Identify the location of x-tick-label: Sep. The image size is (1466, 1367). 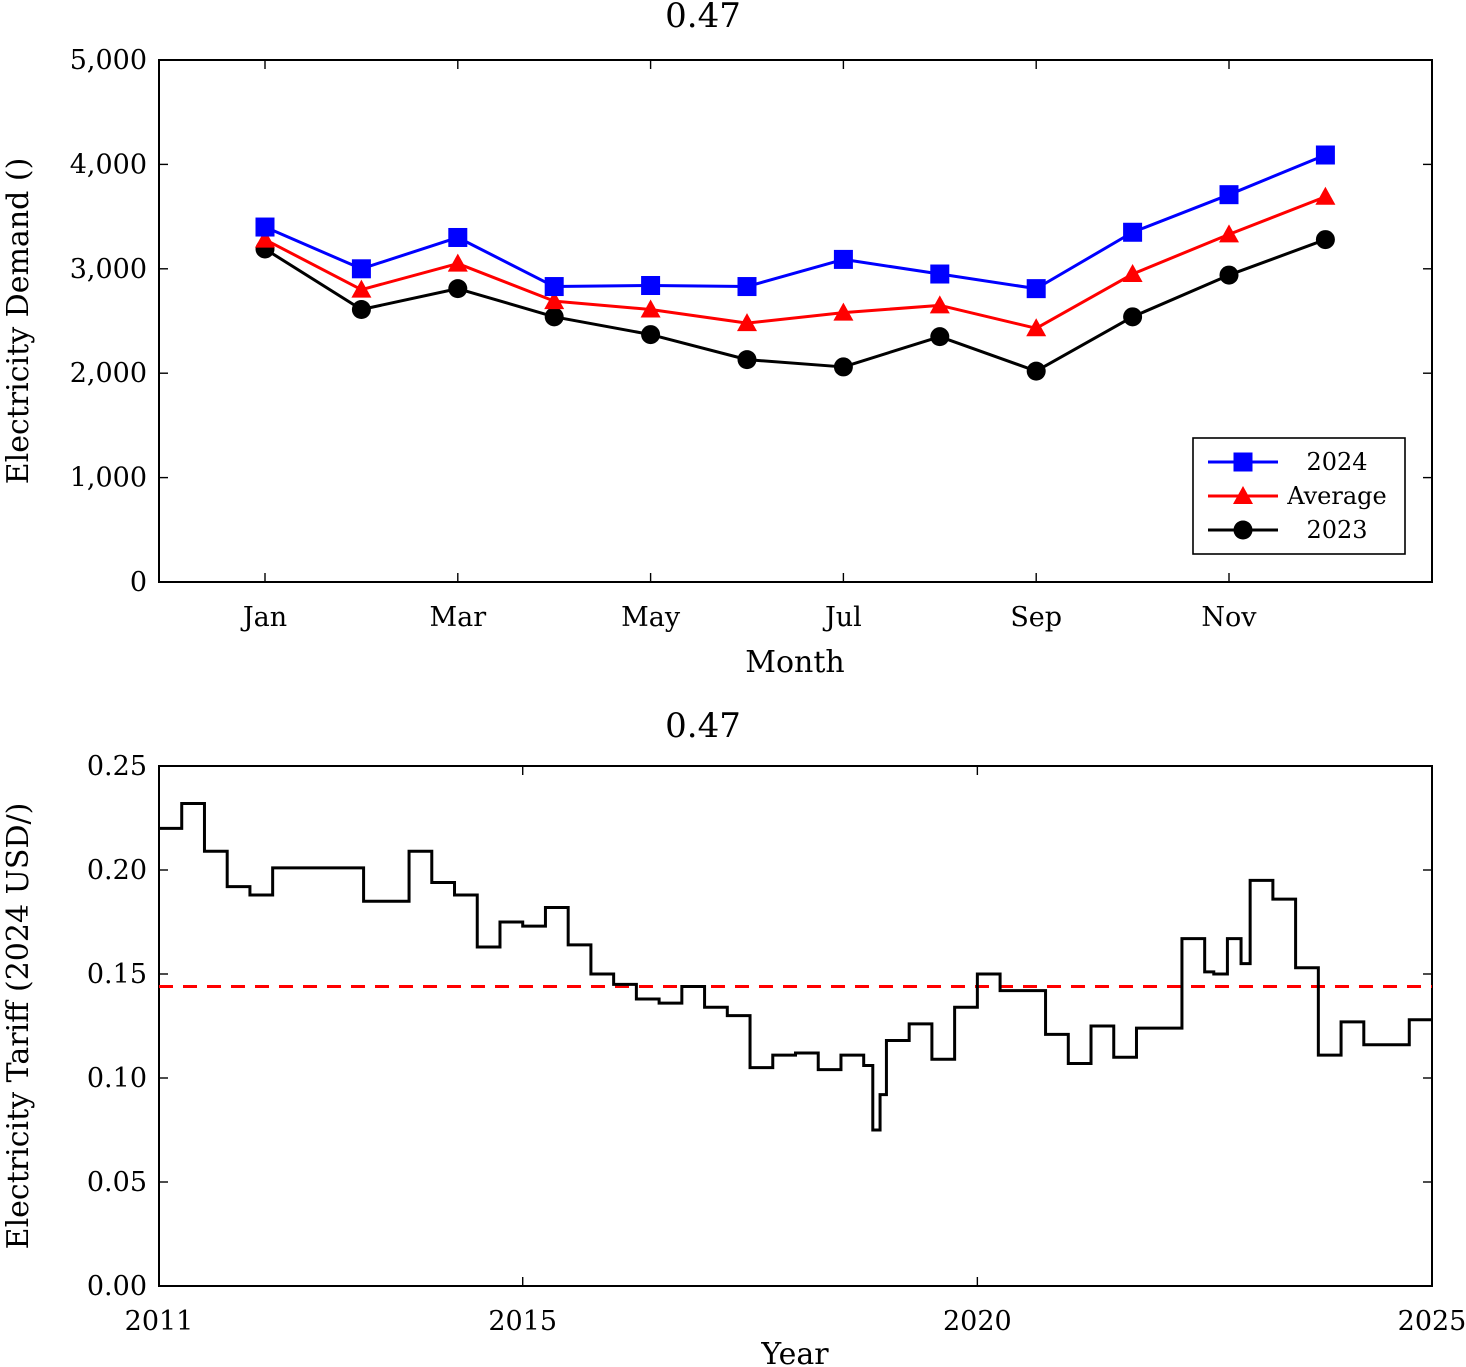
(1036, 617).